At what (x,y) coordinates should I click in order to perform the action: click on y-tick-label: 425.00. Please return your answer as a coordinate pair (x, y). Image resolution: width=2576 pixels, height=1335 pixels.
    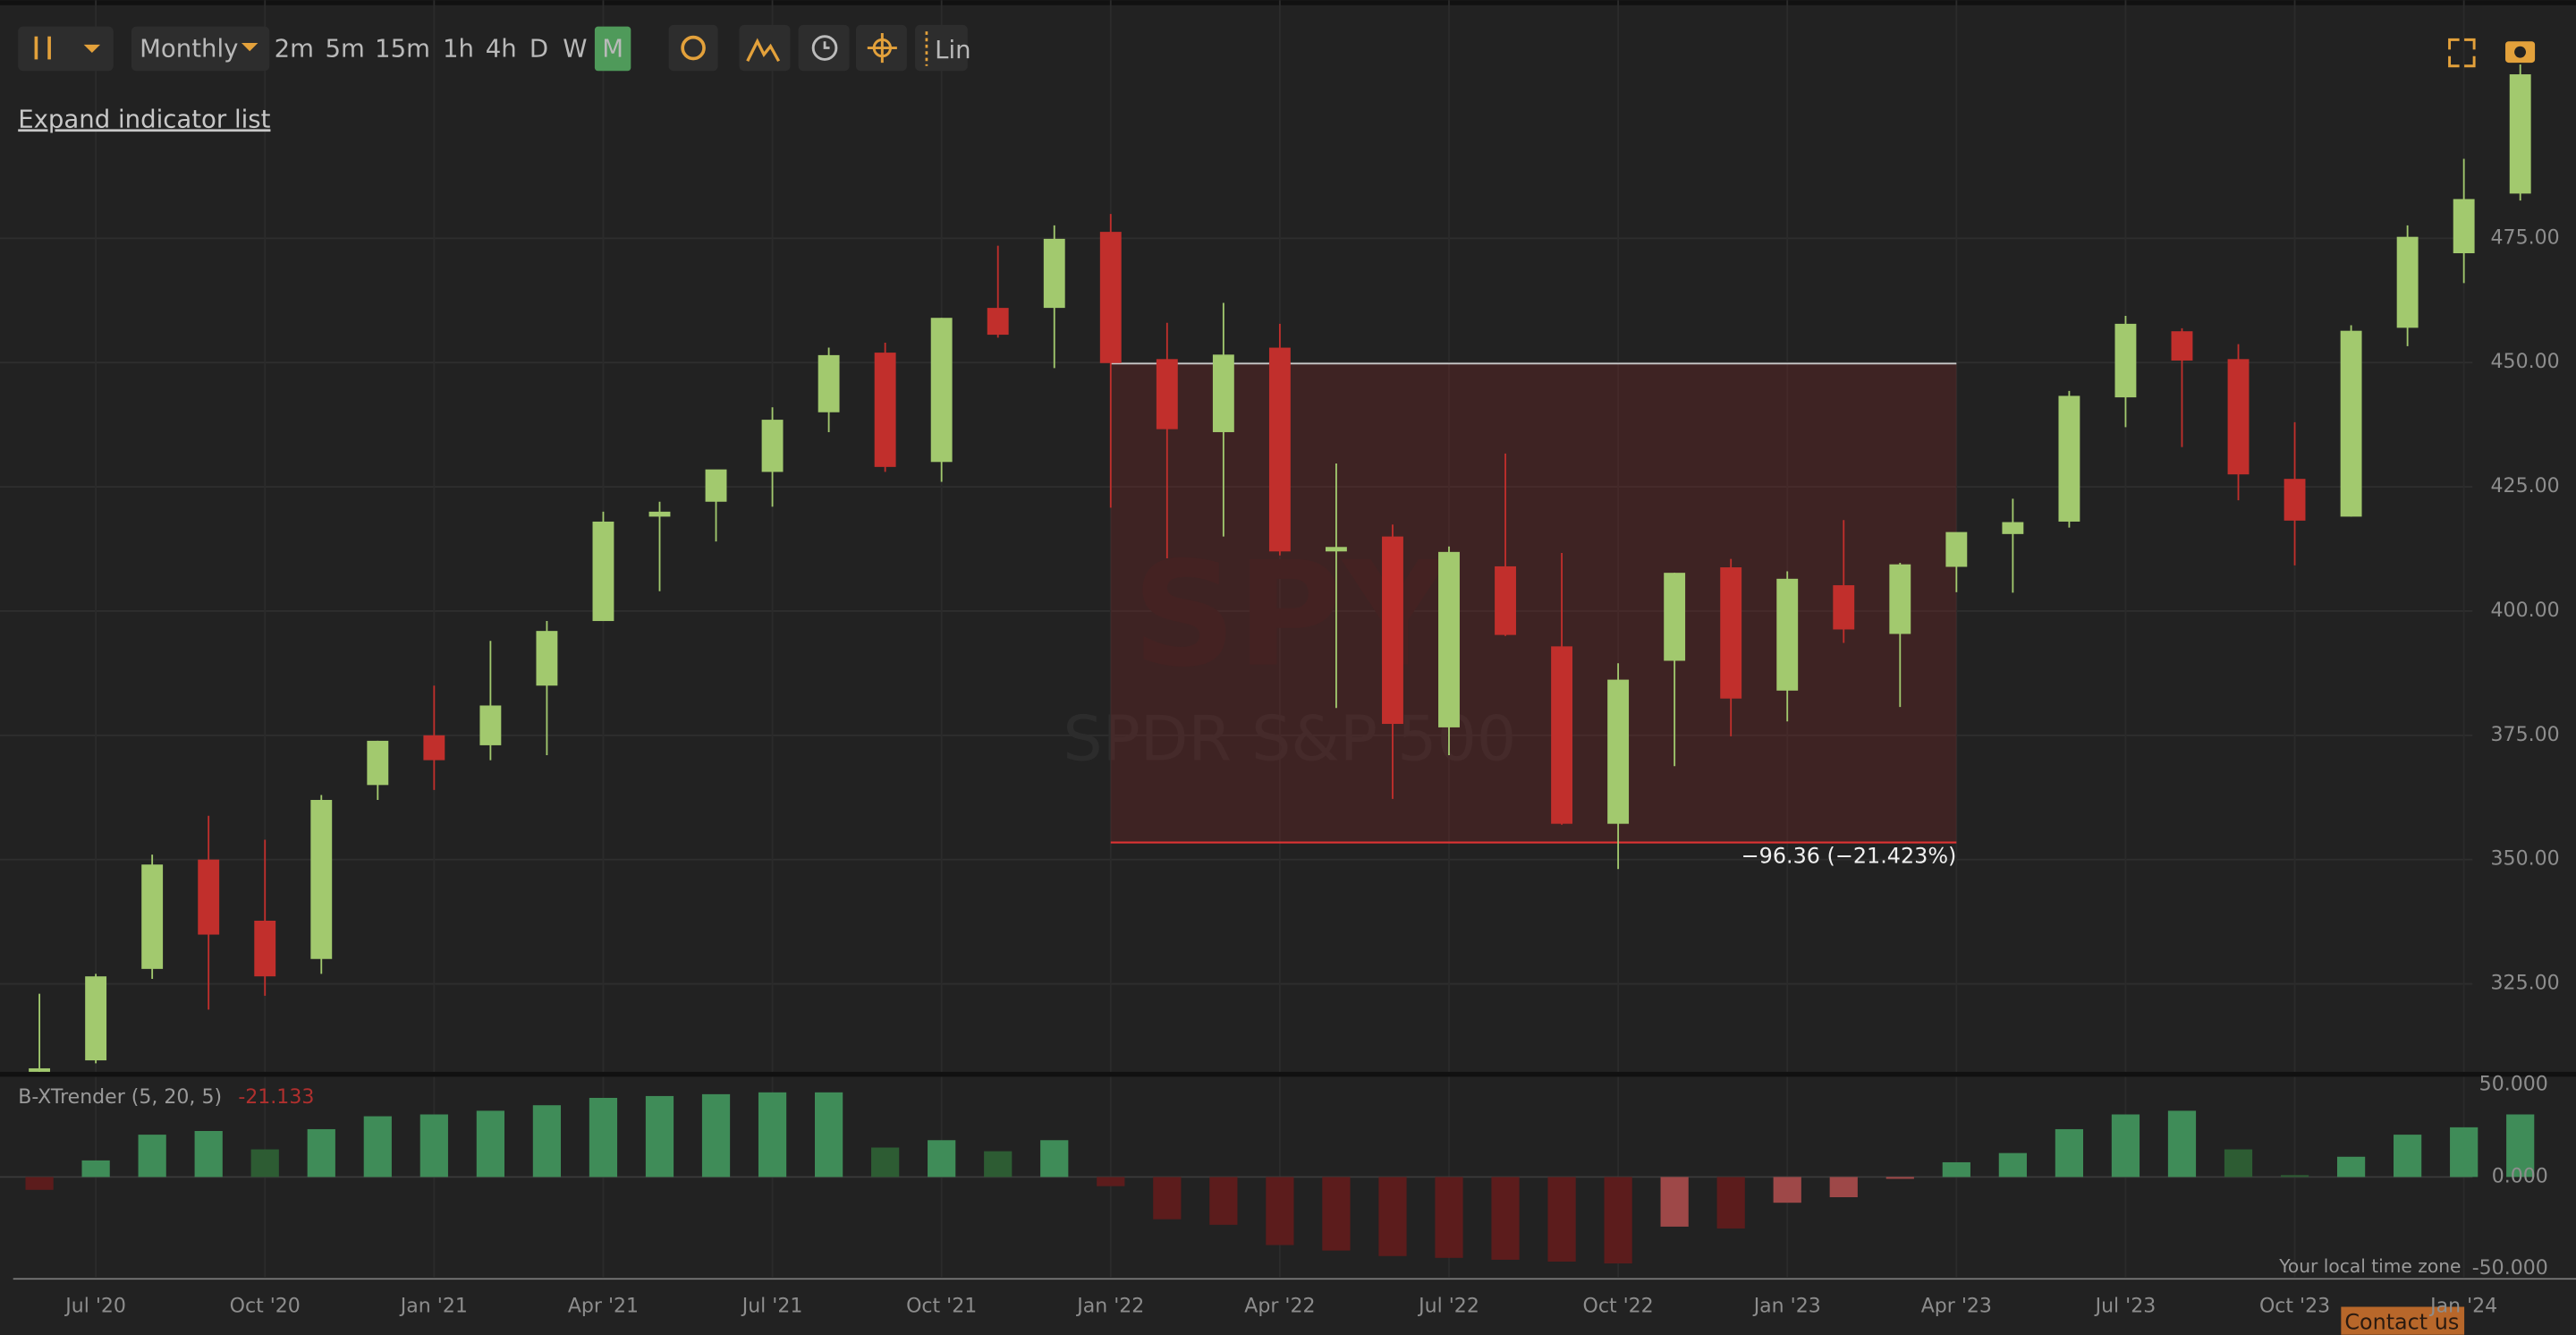
    Looking at the image, I should click on (2525, 486).